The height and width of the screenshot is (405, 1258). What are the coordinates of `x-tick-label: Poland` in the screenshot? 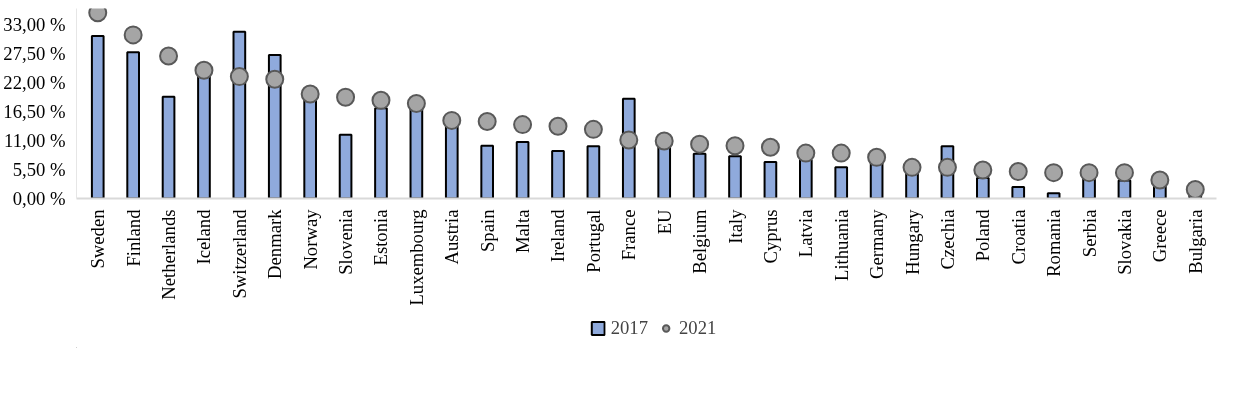 It's located at (983, 235).